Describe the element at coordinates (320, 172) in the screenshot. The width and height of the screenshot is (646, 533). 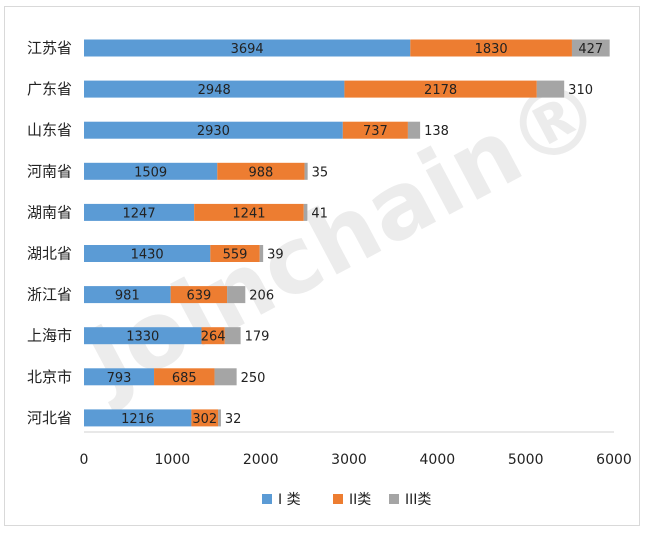
I see `data-label: 35` at that location.